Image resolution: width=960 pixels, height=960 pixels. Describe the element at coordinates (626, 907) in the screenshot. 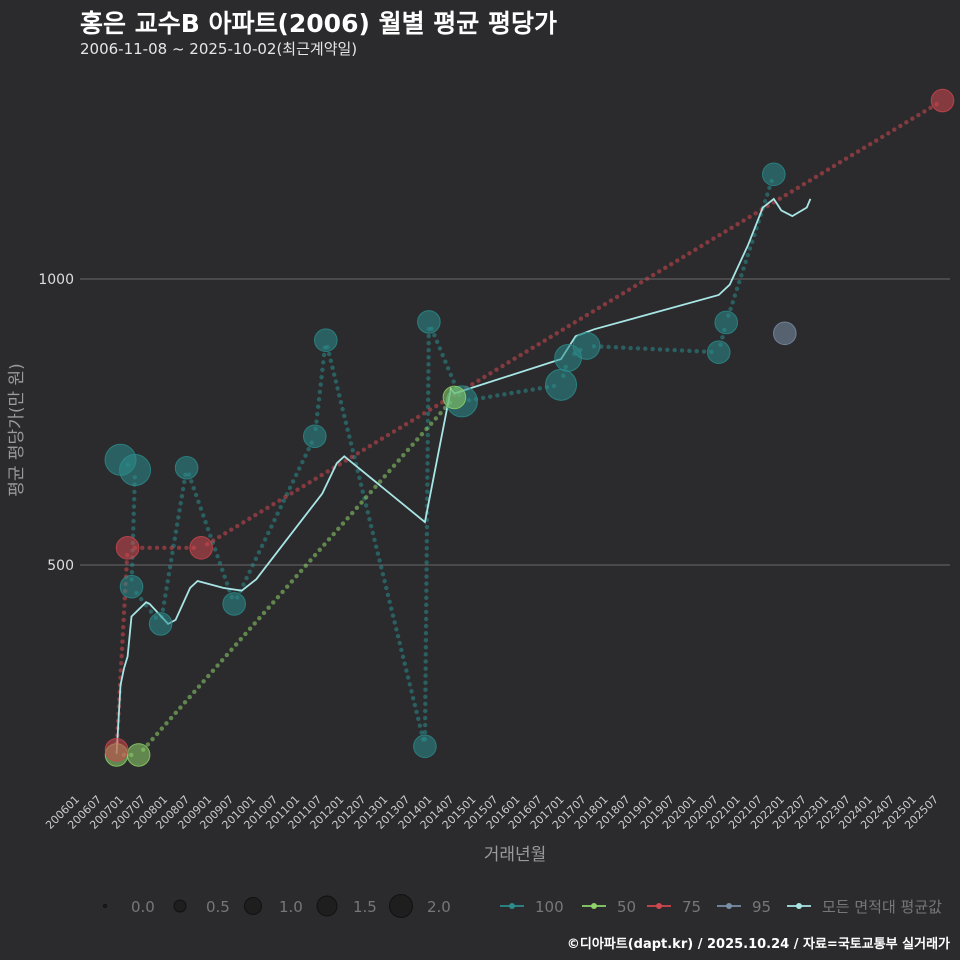

I see `color-legend-label: 50` at that location.